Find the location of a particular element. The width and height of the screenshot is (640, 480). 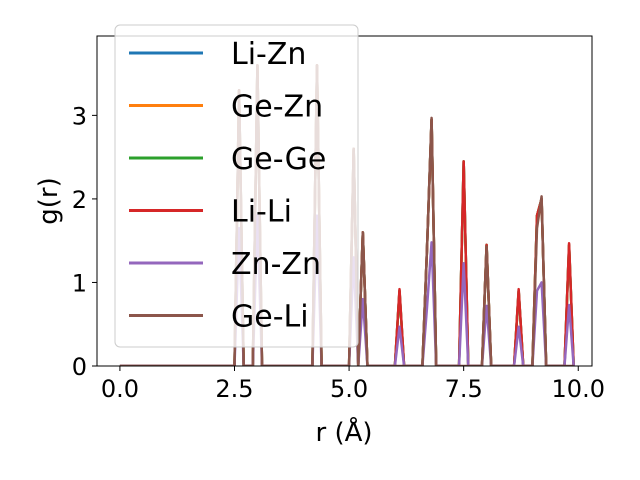

x-tick-label: 5.0 is located at coordinates (349, 389).